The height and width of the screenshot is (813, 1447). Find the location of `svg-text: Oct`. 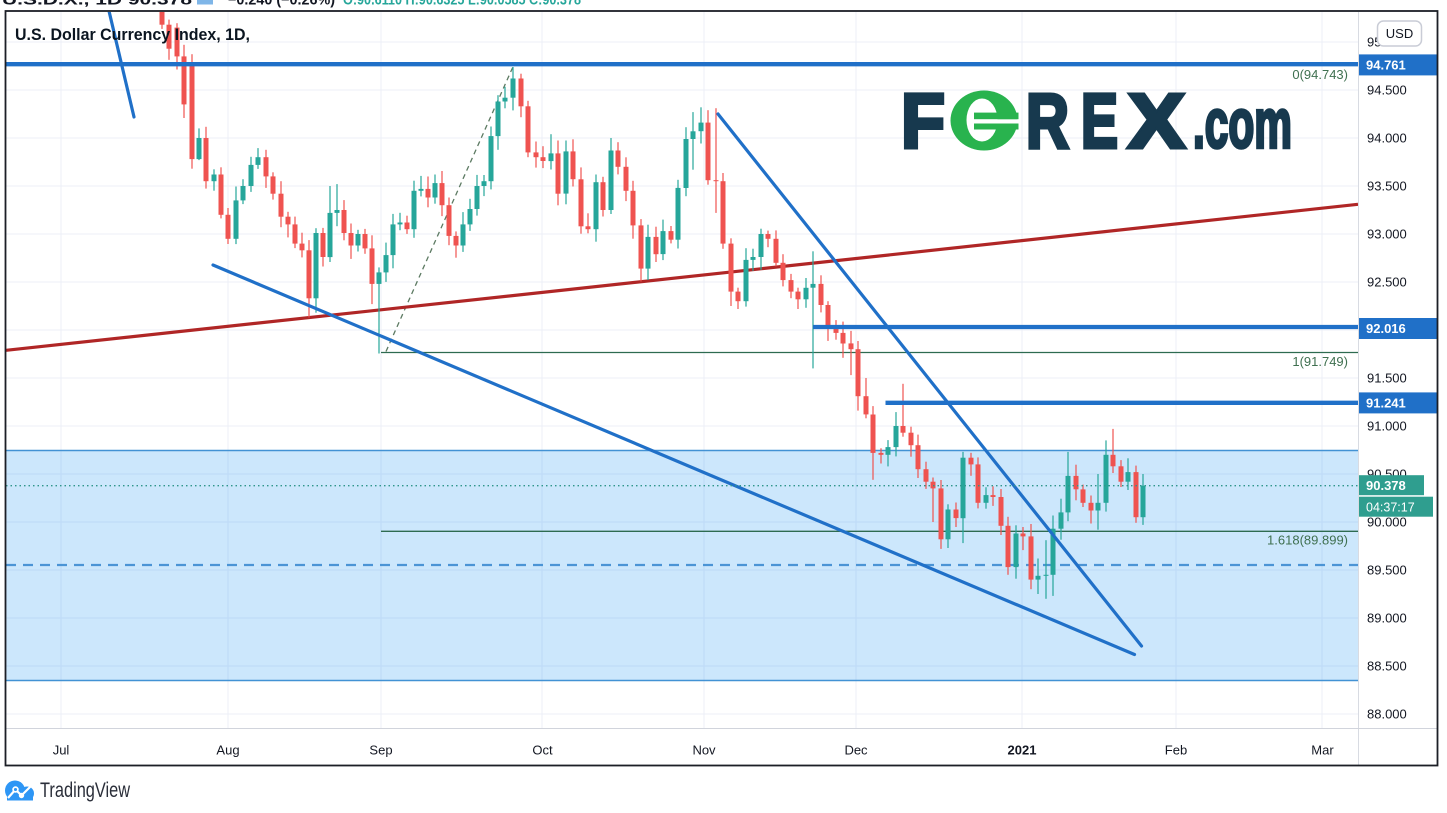

svg-text: Oct is located at coordinates (542, 750).